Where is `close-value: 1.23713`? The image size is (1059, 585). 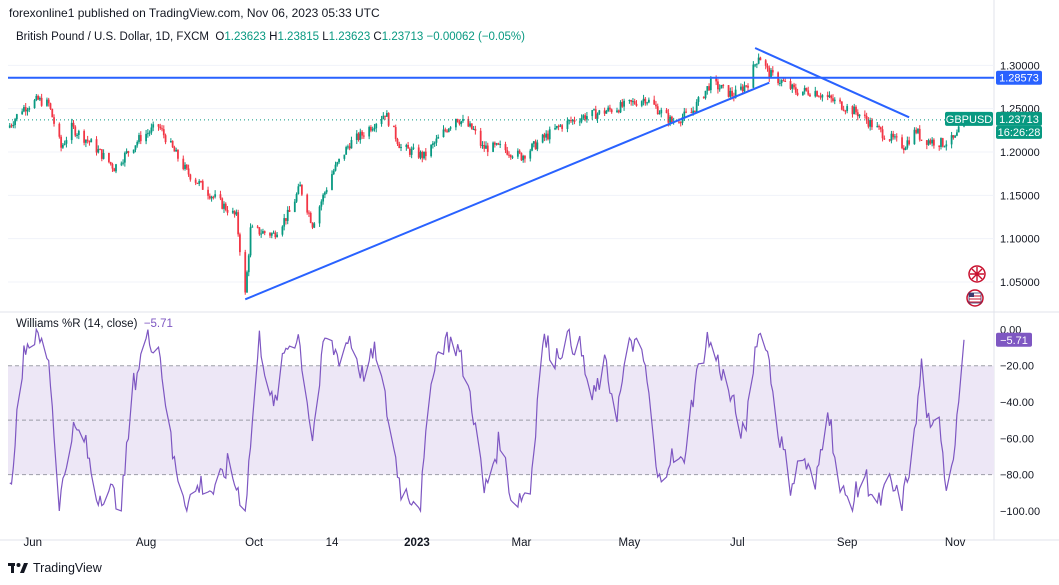 close-value: 1.23713 is located at coordinates (402, 37).